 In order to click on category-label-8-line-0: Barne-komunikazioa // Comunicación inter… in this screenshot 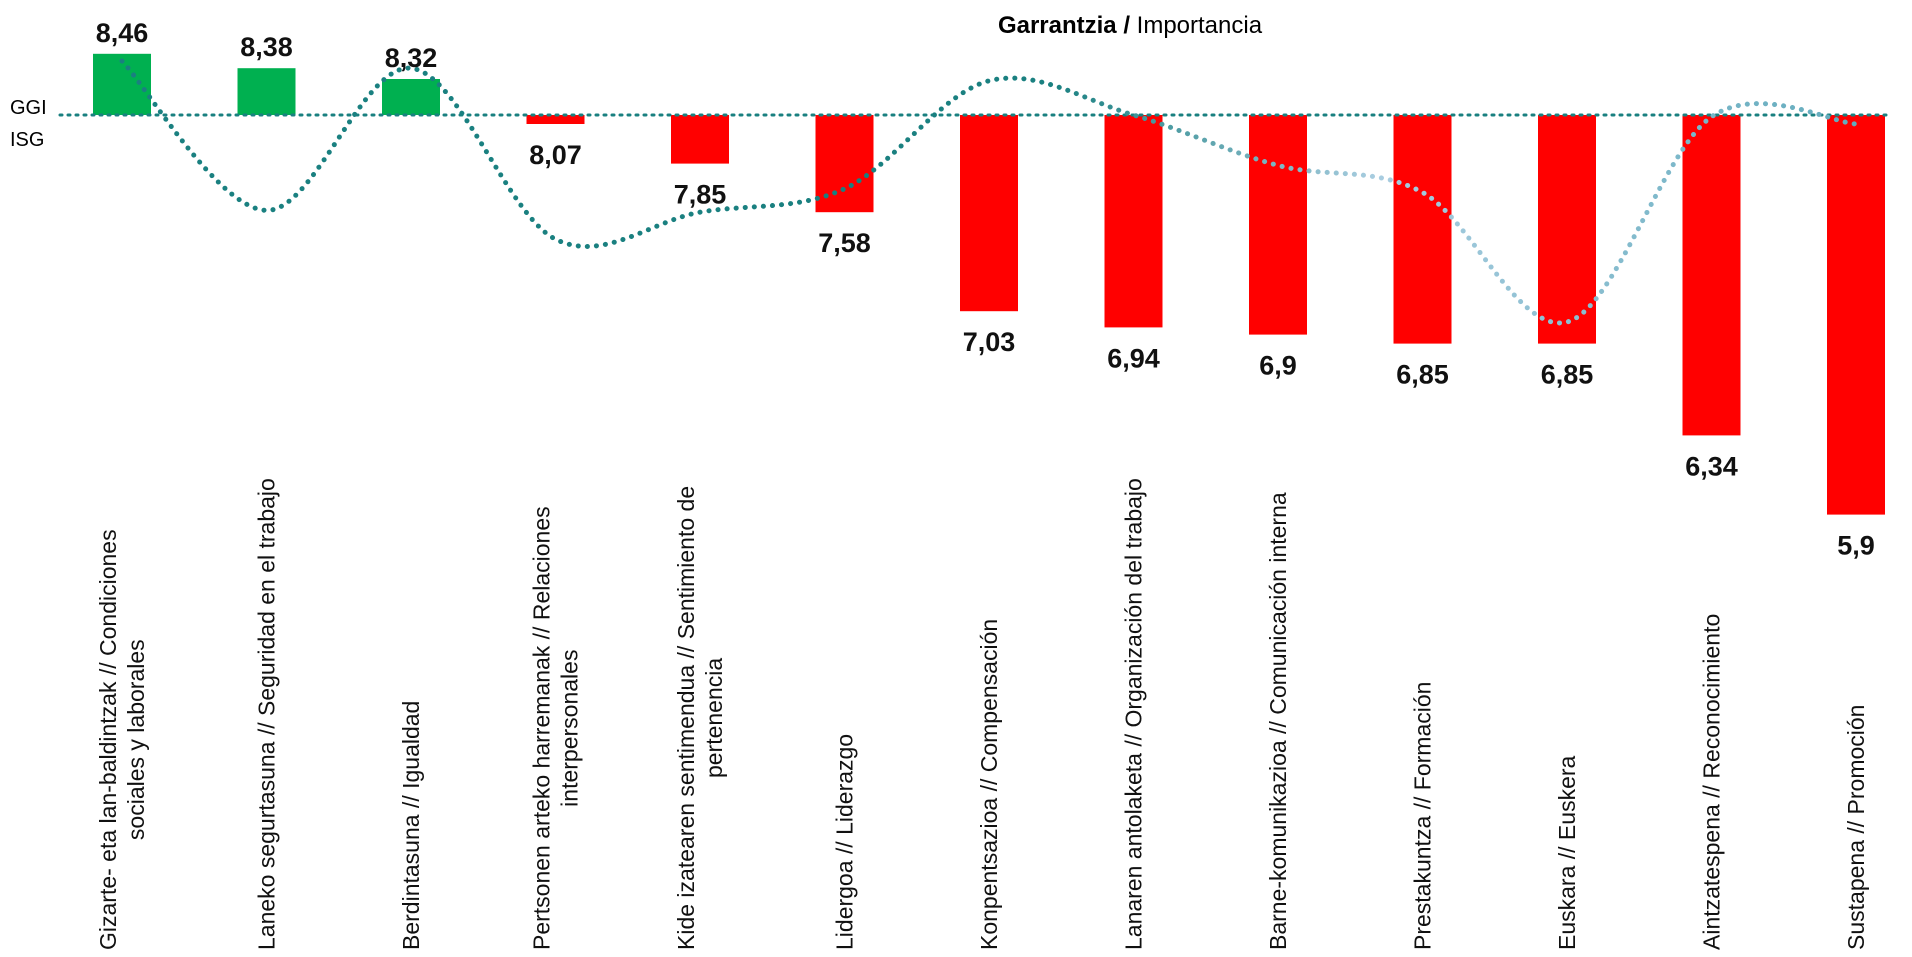, I will do `click(1278, 721)`.